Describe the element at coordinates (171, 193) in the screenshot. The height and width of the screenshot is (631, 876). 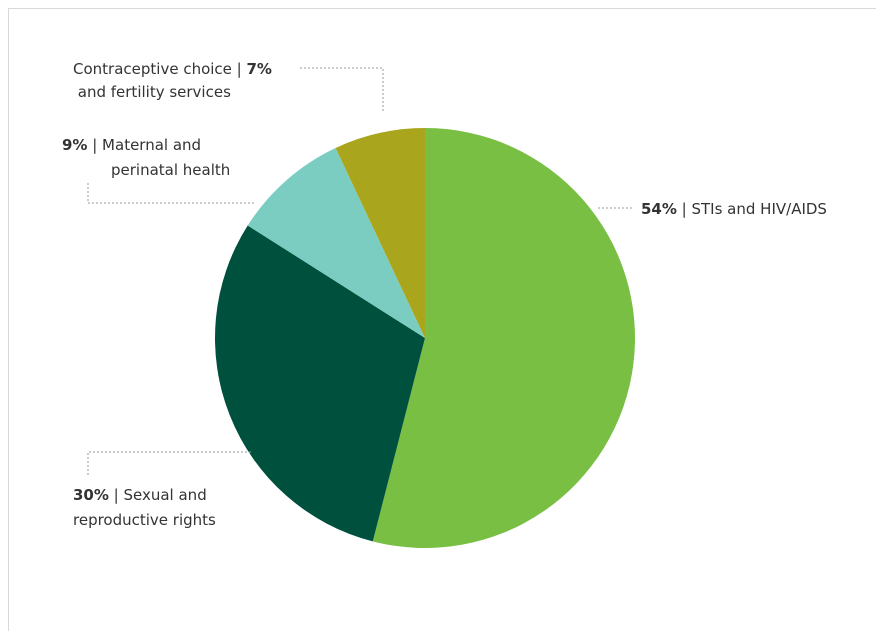
I see `leader-line-maternal` at that location.